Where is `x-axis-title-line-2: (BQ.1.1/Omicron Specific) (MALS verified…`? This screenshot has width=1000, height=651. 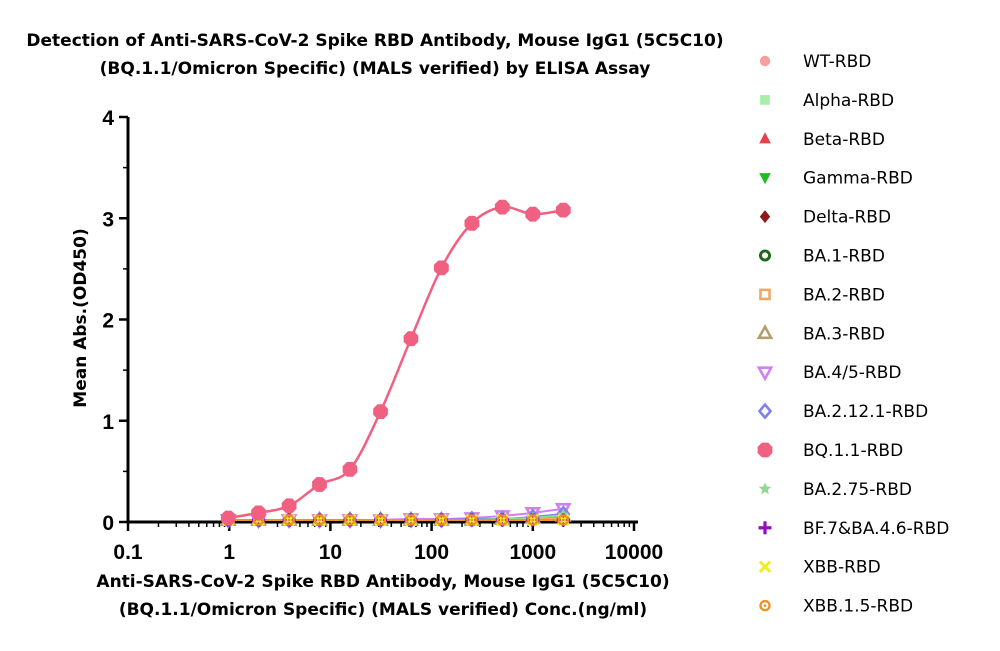 x-axis-title-line-2: (BQ.1.1/Omicron Specific) (MALS verified… is located at coordinates (383, 610).